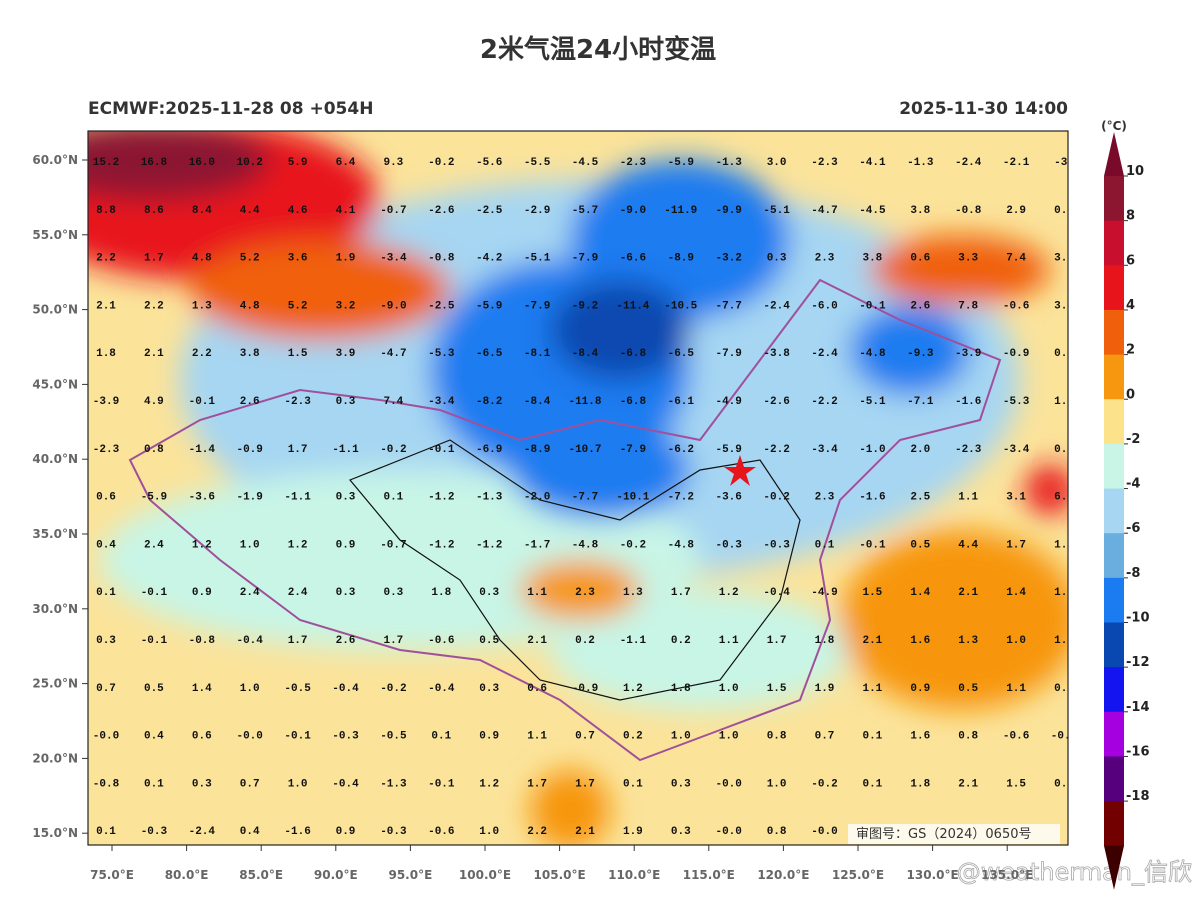 Image resolution: width=1201 pixels, height=900 pixels. What do you see at coordinates (250, 354) in the screenshot?
I see `grid-value: 3.8` at bounding box center [250, 354].